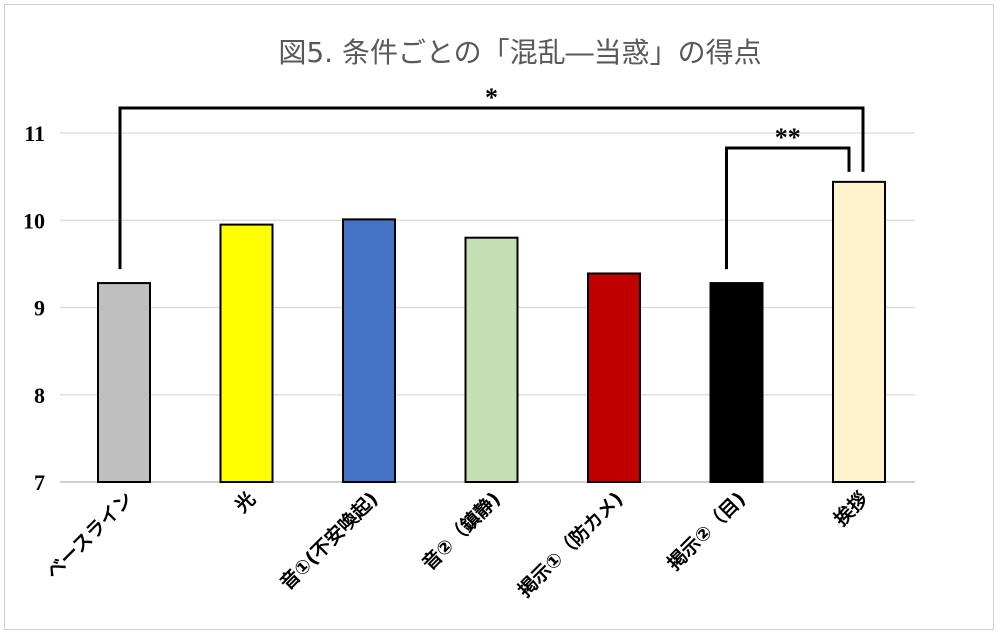  I want to click on y-axis-ticks: 7 8 9 10 11, so click(34, 308).